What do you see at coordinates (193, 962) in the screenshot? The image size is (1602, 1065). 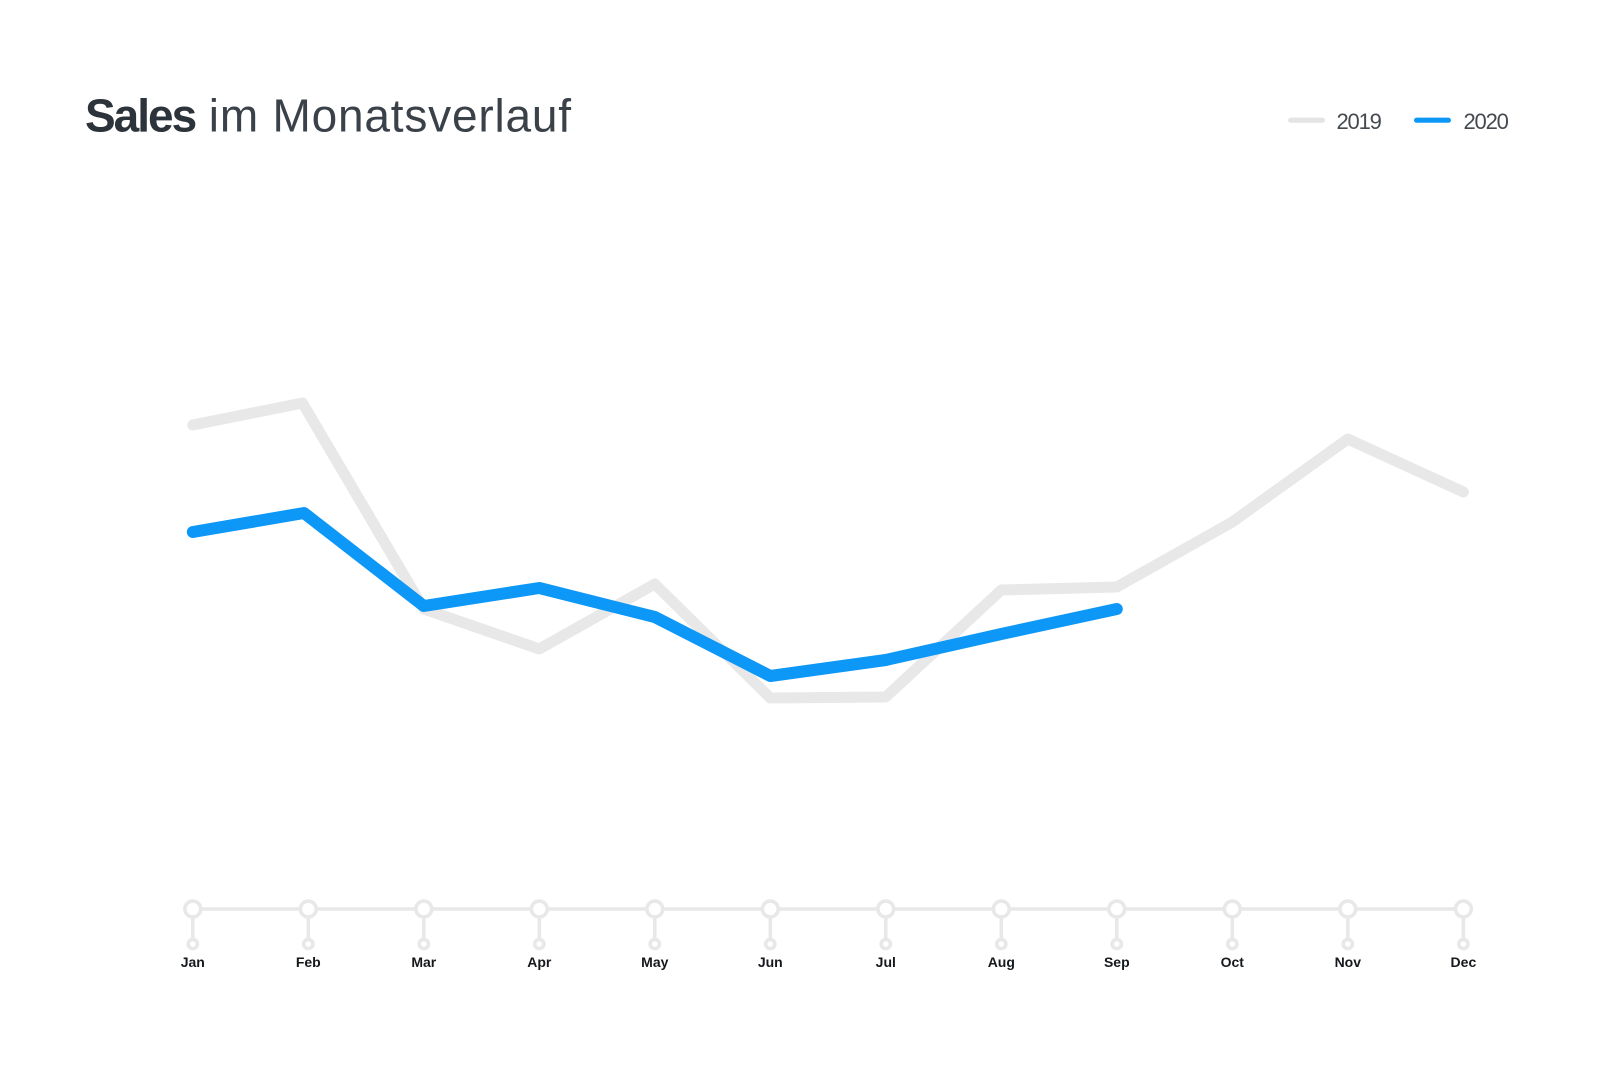 I see `svg-text: Jan` at bounding box center [193, 962].